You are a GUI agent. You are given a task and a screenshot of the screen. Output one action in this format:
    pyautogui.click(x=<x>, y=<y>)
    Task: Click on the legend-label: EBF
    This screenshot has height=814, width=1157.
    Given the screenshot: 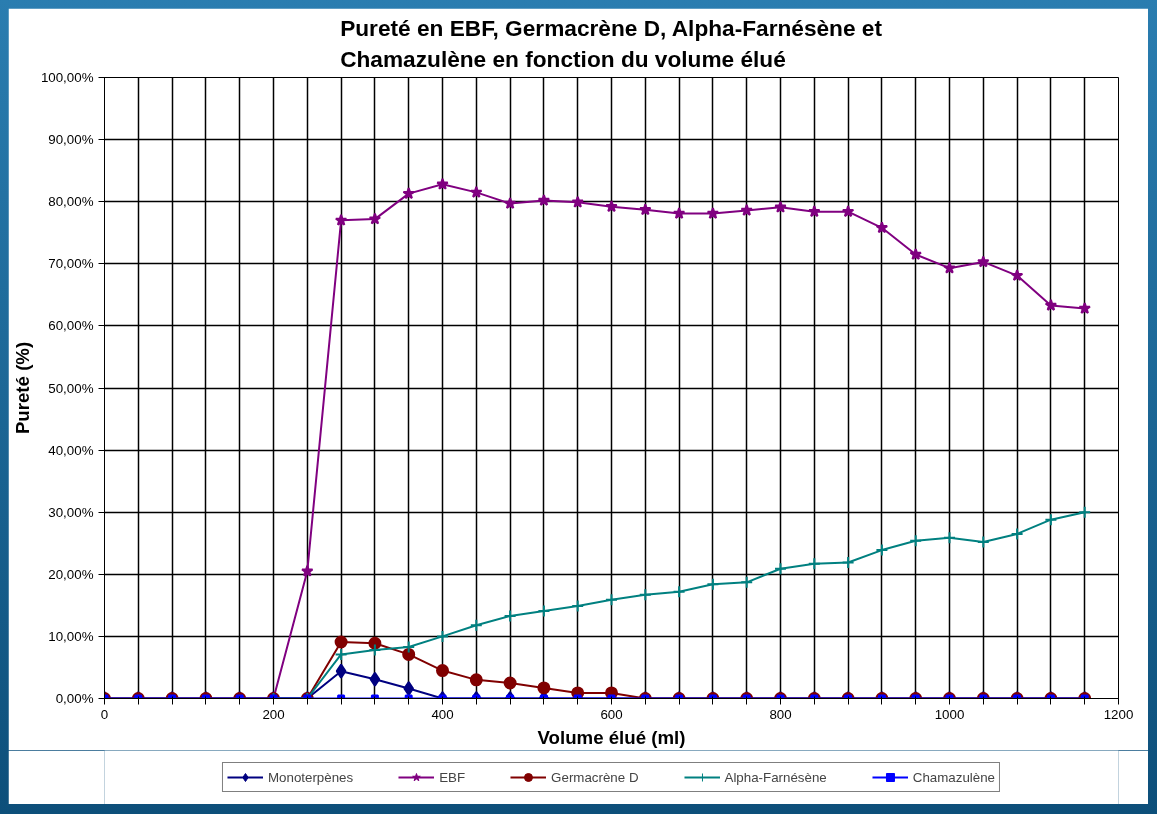 What is the action you would take?
    pyautogui.click(x=452, y=777)
    